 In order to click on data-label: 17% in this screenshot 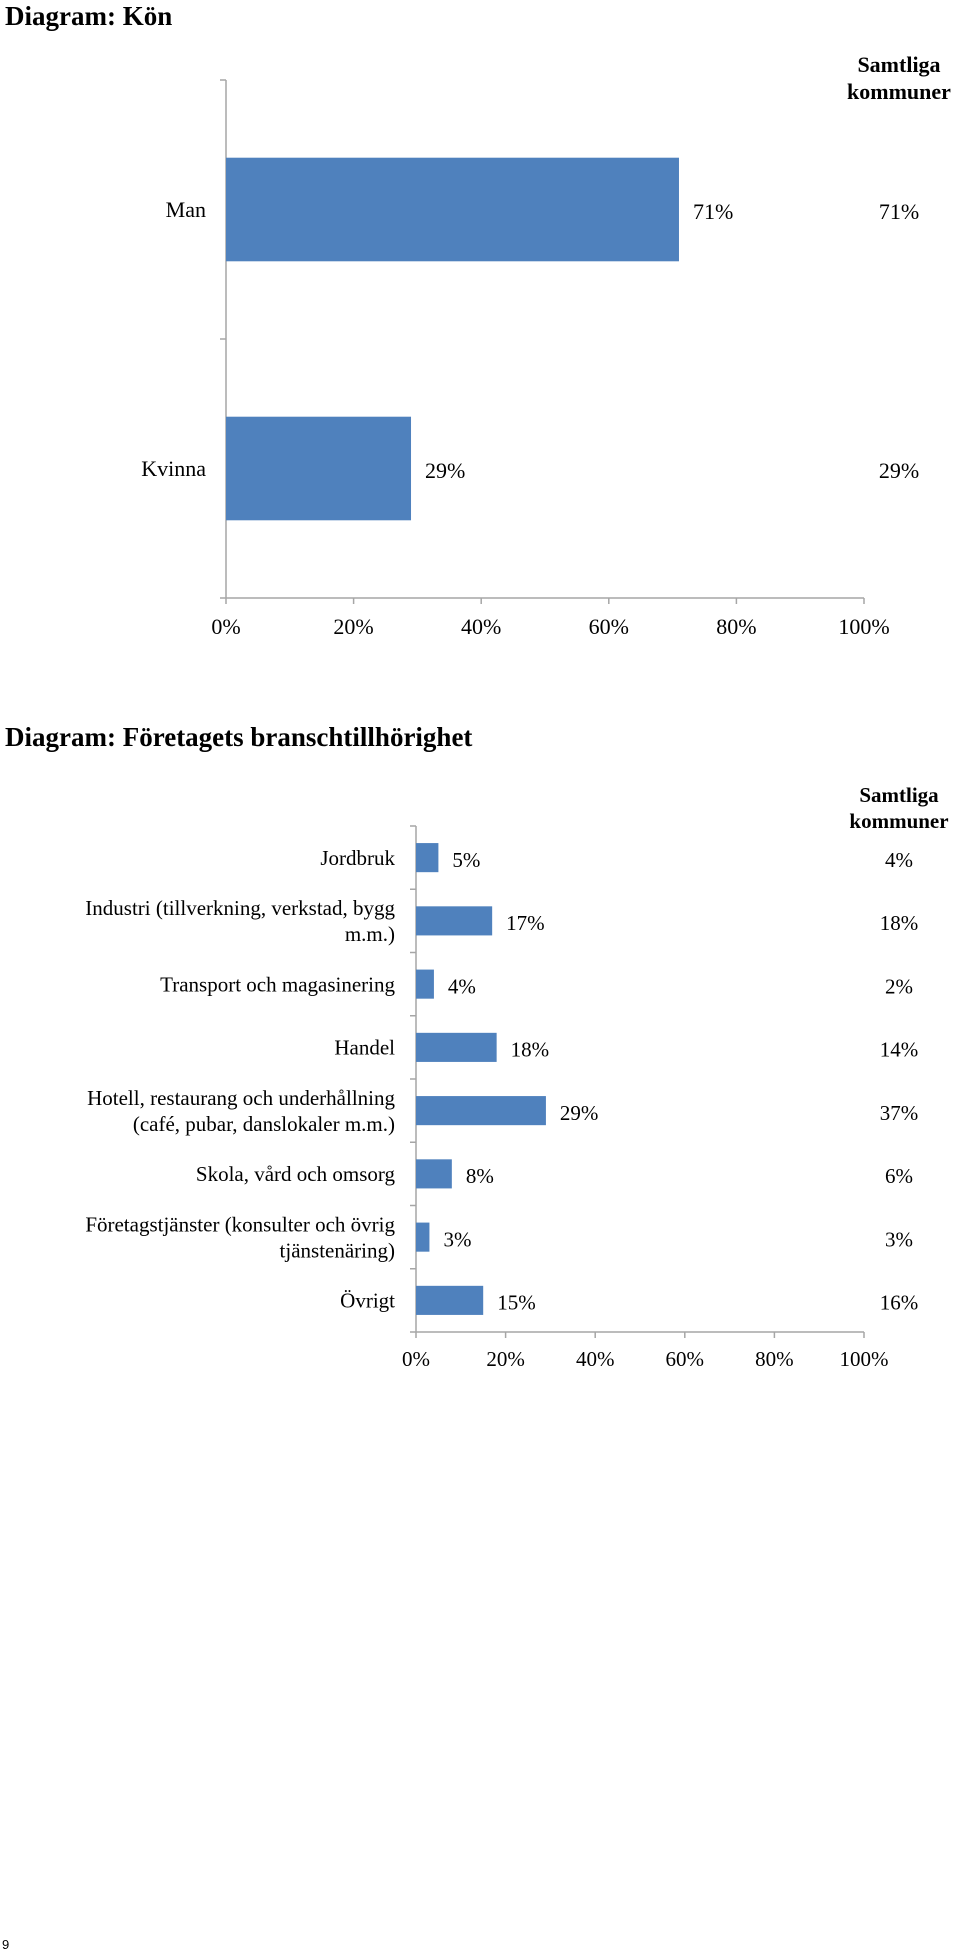, I will do `click(525, 923)`.